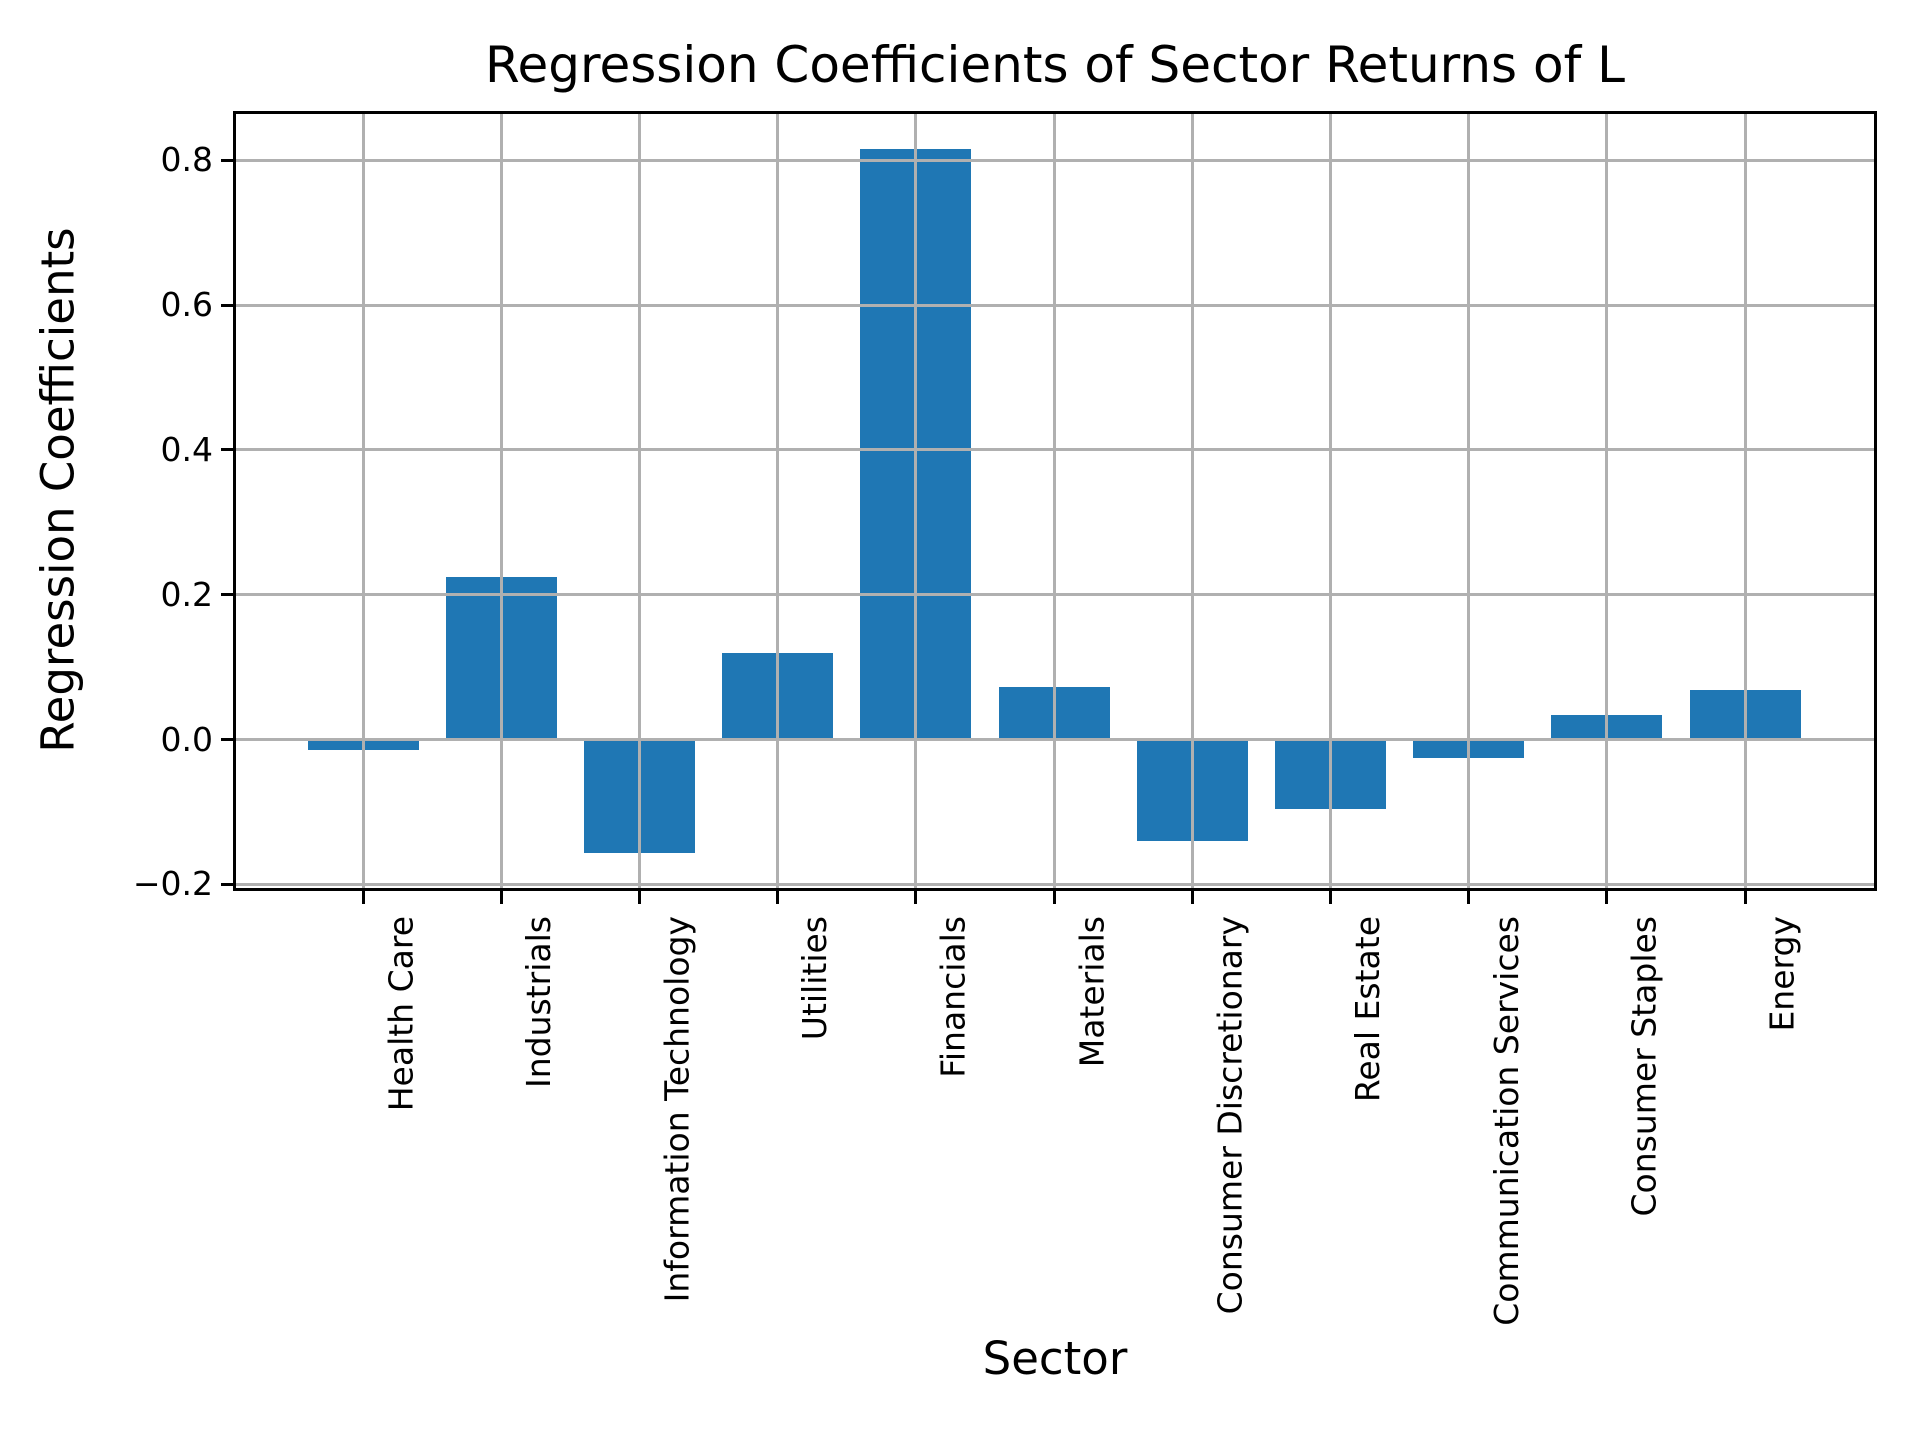 The width and height of the screenshot is (1920, 1440). What do you see at coordinates (1644, 1066) in the screenshot?
I see `x-tick-label-consumer-staples: Consumer Staples` at bounding box center [1644, 1066].